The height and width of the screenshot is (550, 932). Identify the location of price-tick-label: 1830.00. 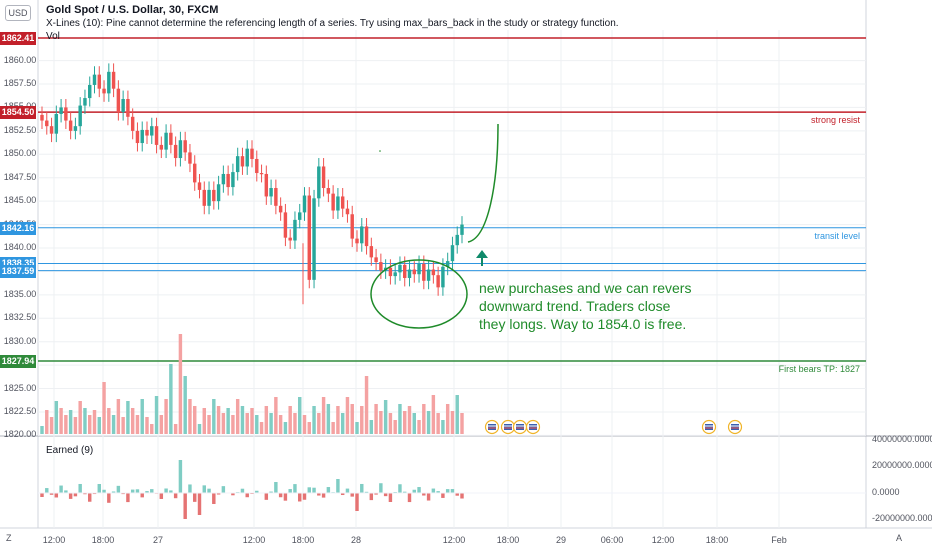
(20, 340).